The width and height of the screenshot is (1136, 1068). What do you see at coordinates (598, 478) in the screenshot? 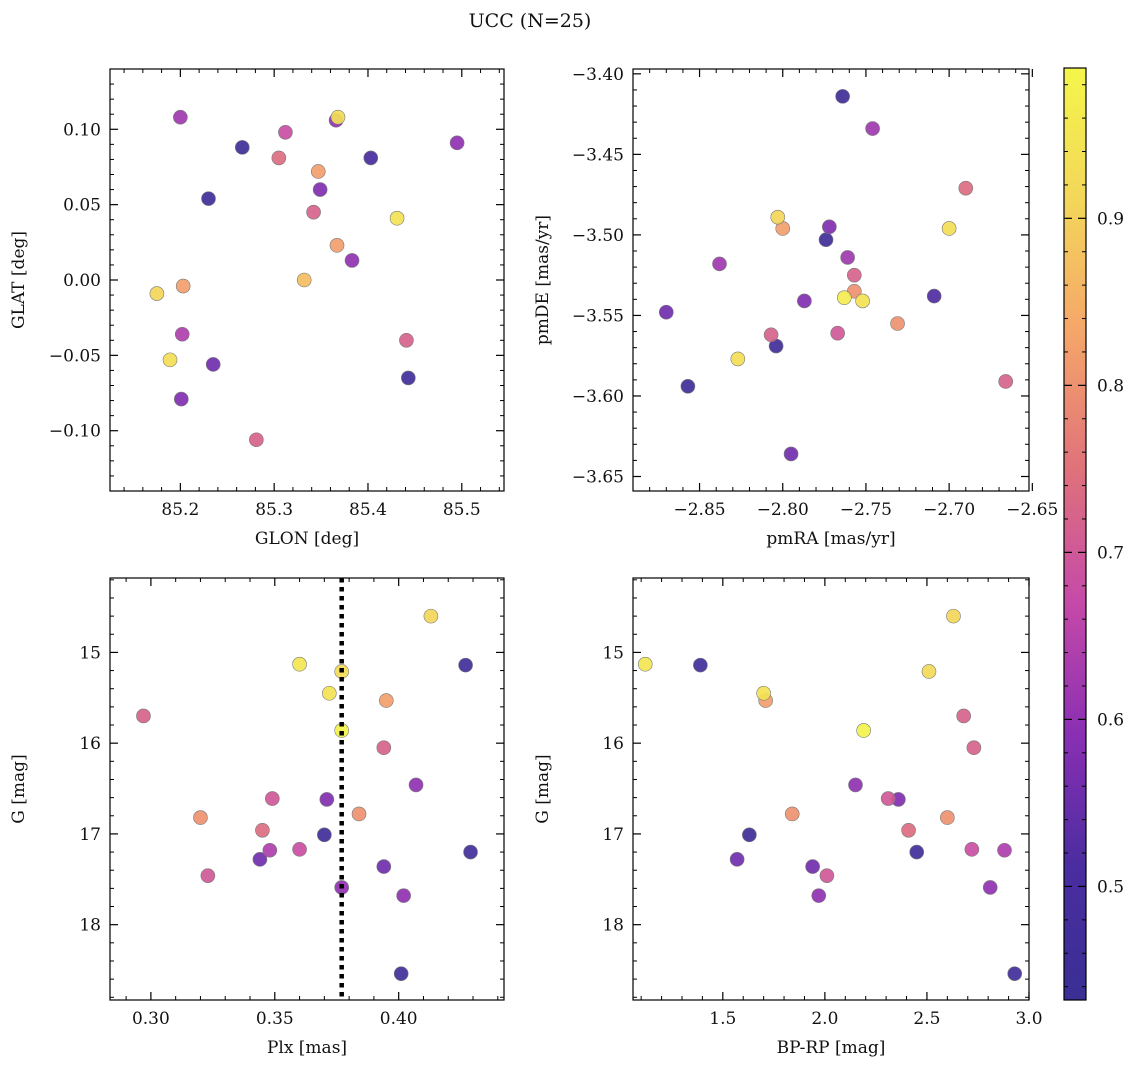
I see `y-tick-label: −3.65` at bounding box center [598, 478].